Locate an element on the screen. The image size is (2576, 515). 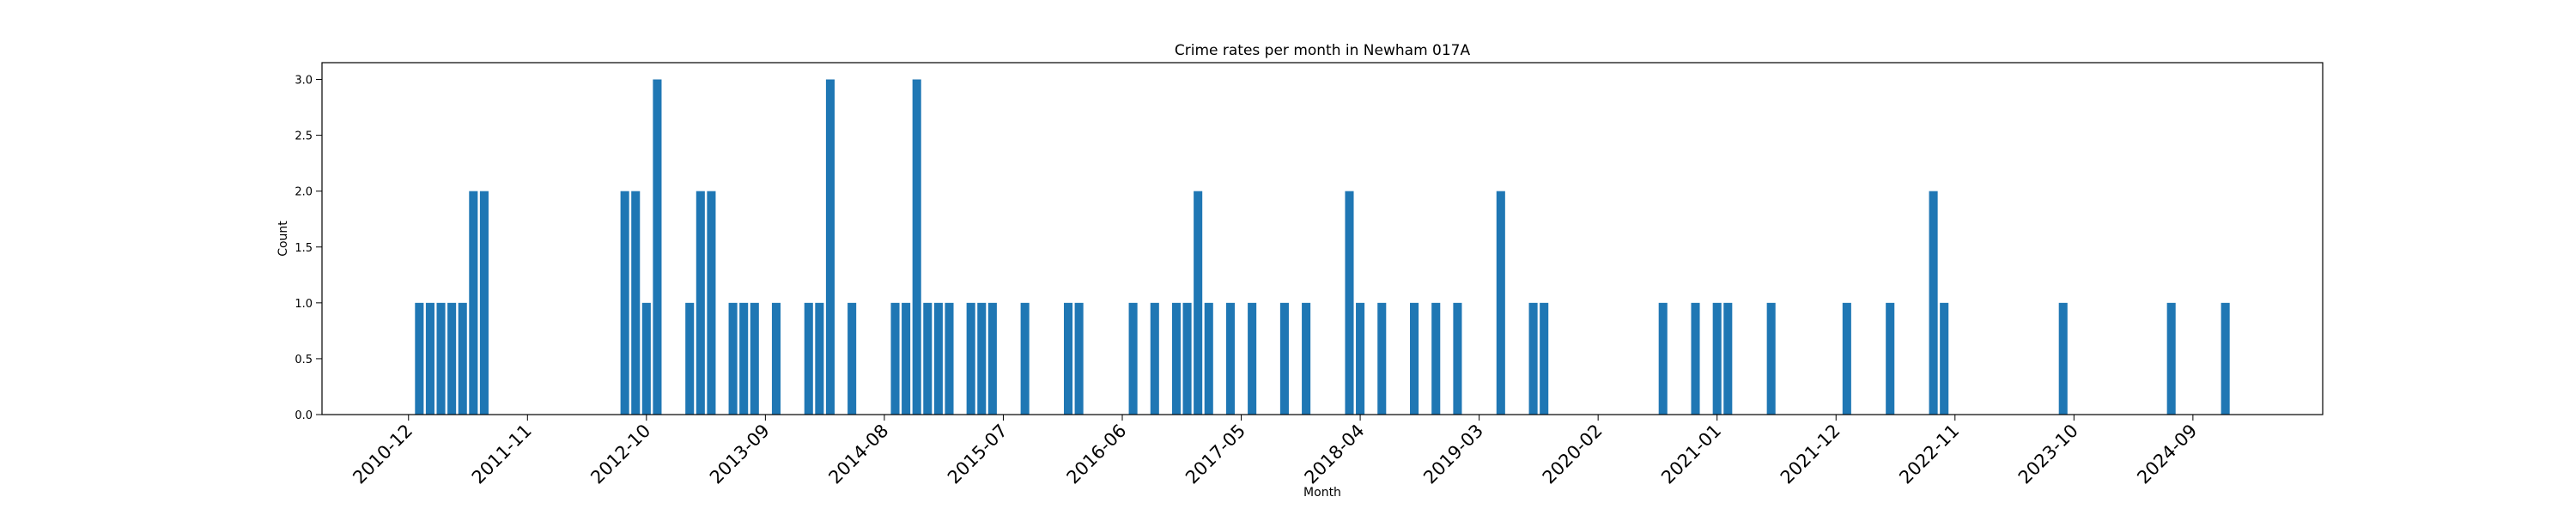
x-tick-label: 2021-12 is located at coordinates (1811, 454).